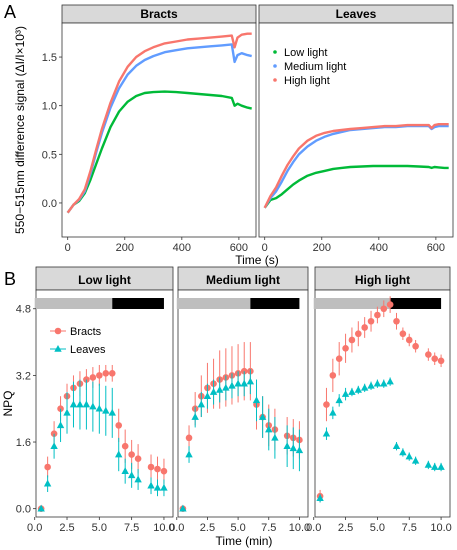 The width and height of the screenshot is (457, 550). What do you see at coordinates (307, 81) in the screenshot?
I see `legend-label: High light` at bounding box center [307, 81].